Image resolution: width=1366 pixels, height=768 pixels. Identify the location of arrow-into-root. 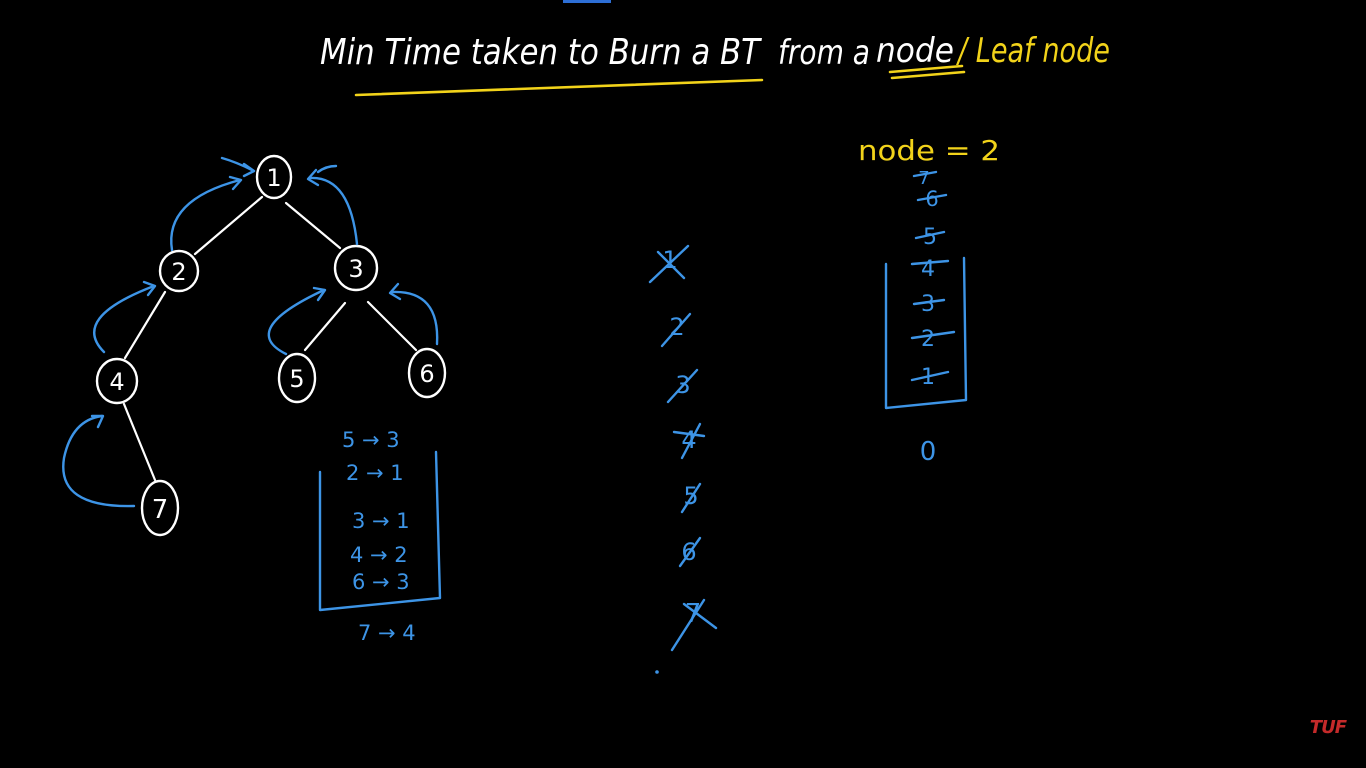
(238, 167).